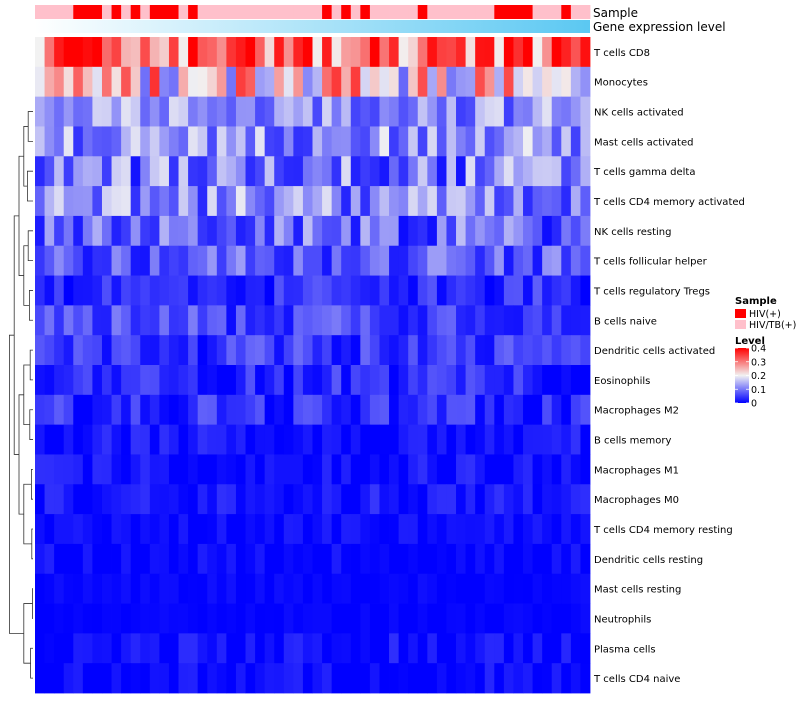 The width and height of the screenshot is (800, 704). Describe the element at coordinates (651, 292) in the screenshot. I see `row-label: T cells regulatory Tregs` at that location.